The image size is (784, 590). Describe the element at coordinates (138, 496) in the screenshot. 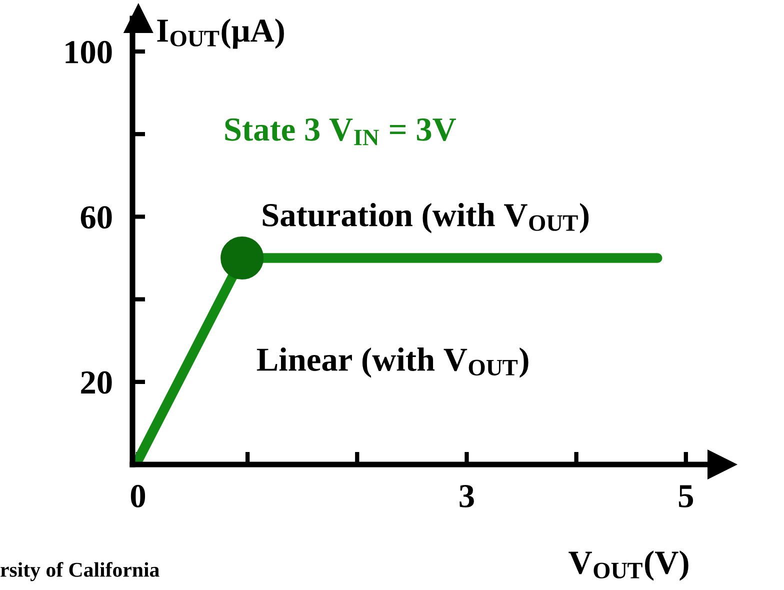

I see `x-tick-label: 0` at that location.